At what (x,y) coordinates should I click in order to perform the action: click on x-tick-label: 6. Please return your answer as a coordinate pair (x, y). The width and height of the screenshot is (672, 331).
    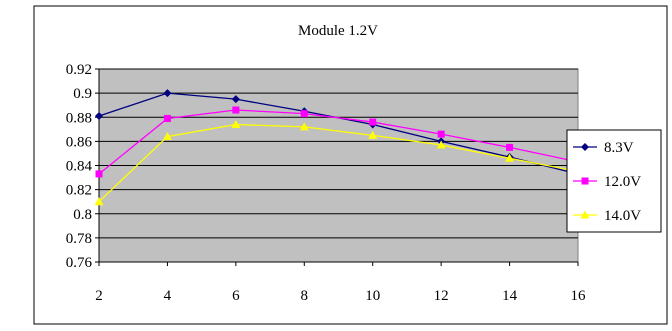
    Looking at the image, I should click on (236, 296).